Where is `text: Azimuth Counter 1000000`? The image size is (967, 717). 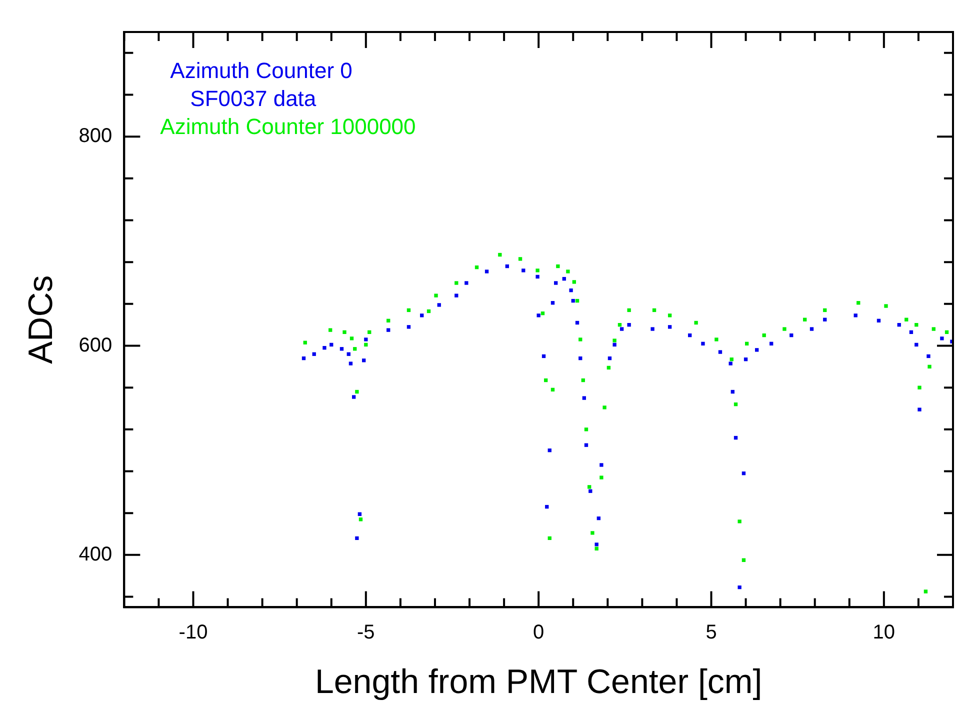
text: Azimuth Counter 1000000 is located at coordinates (288, 127).